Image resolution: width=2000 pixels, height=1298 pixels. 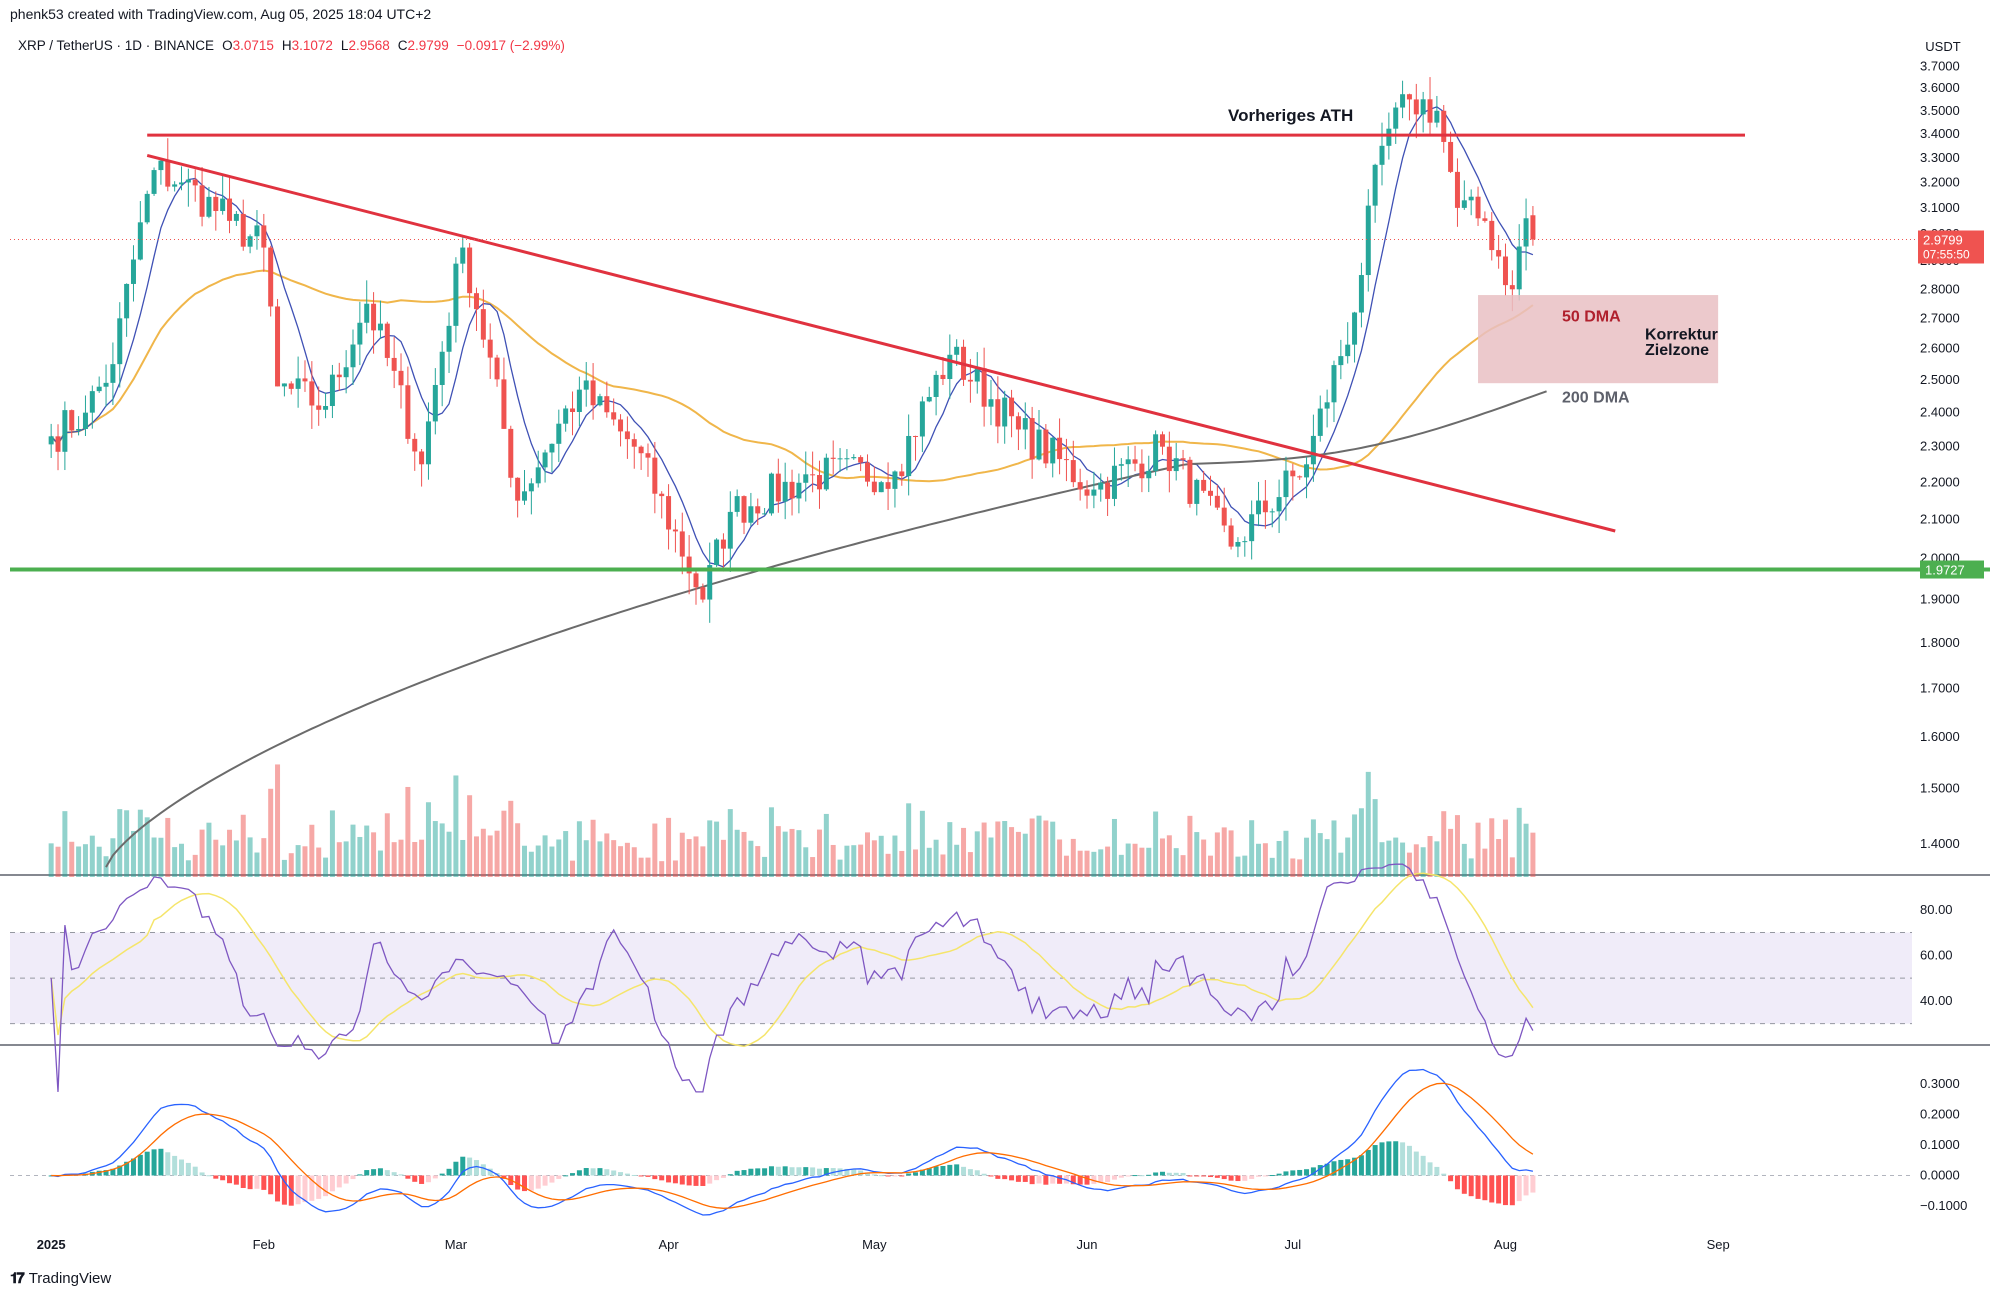 I want to click on macd-histogram, so click(x=792, y=1173).